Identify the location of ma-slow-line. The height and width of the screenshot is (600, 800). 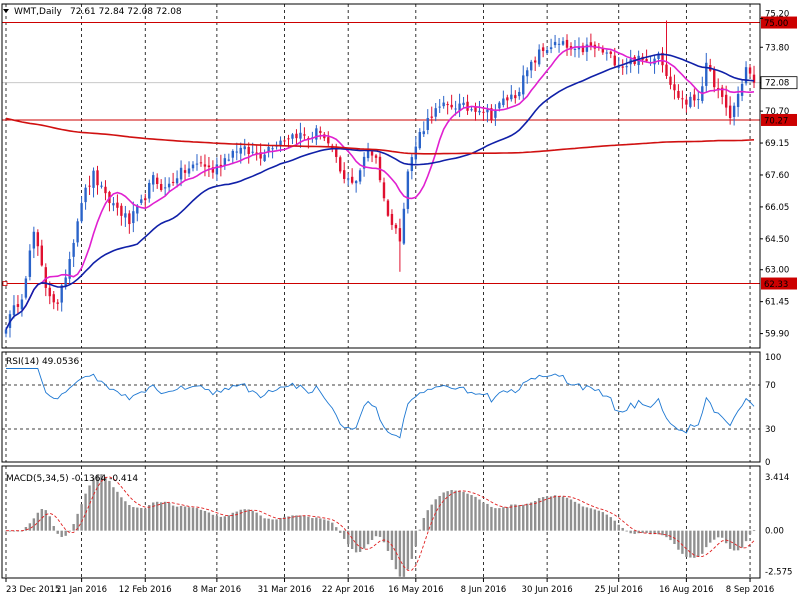
(380, 136).